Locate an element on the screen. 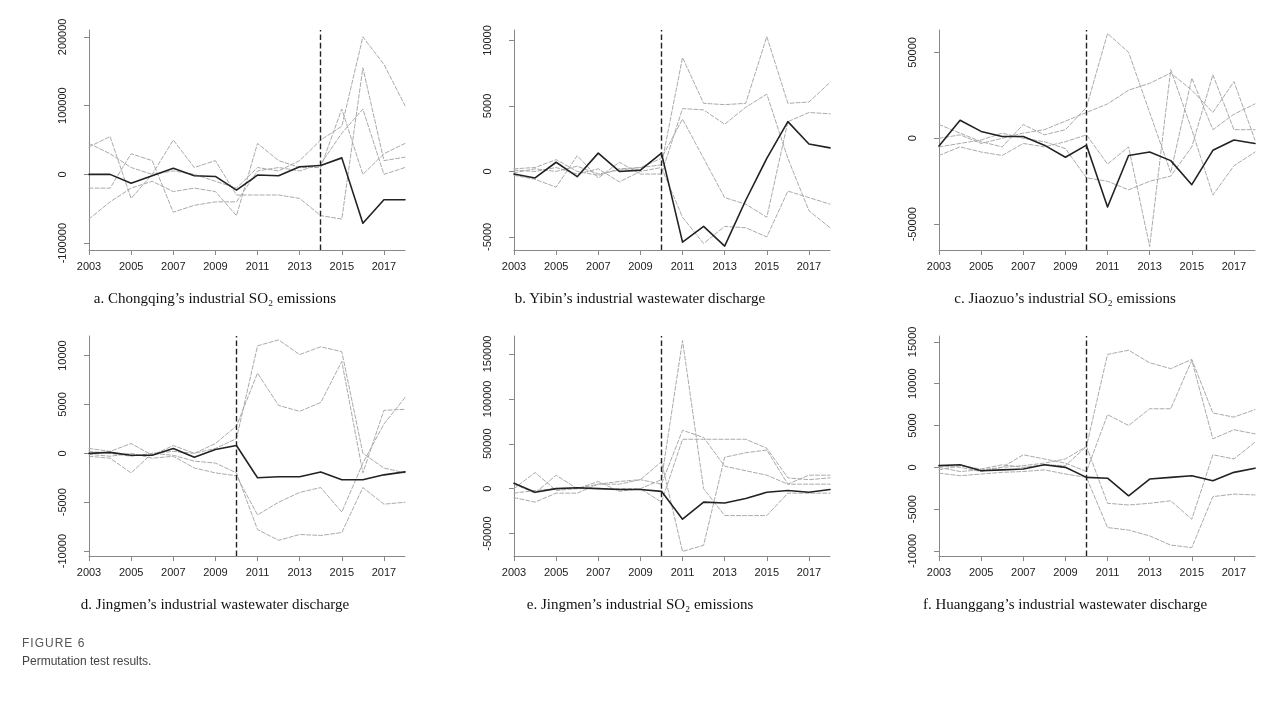  y-tick-label: -100000 is located at coordinates (61, 243).